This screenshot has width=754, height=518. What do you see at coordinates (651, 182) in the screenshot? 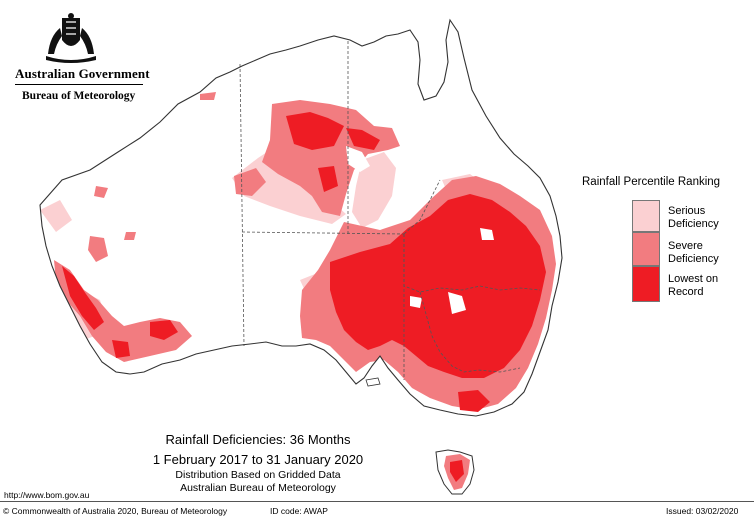
I see `legend-title: Rainfall Percentile Ranking` at bounding box center [651, 182].